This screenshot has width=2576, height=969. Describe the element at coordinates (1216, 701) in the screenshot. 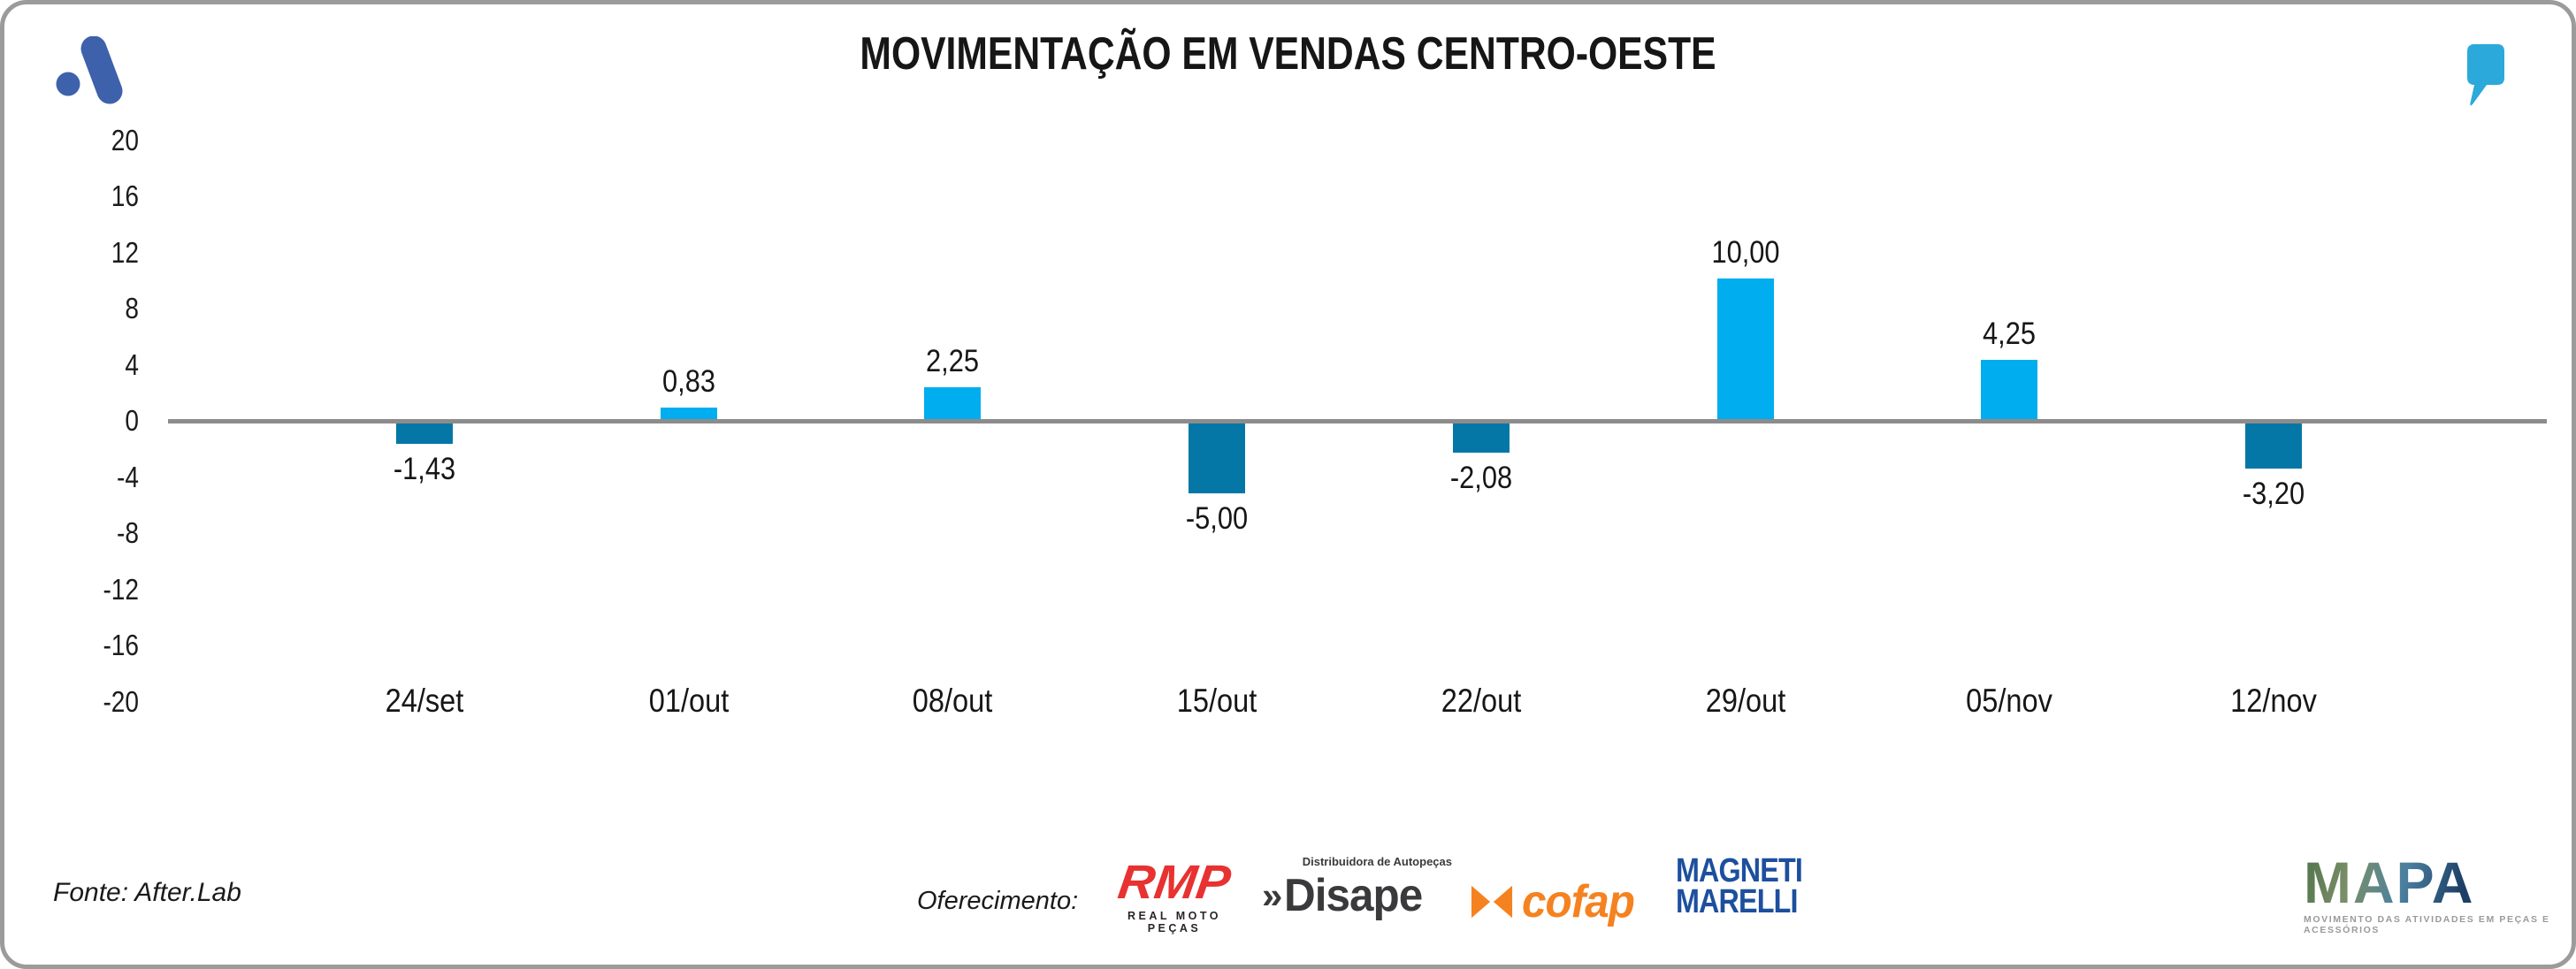

I see `x-axis-label: 15/out` at that location.